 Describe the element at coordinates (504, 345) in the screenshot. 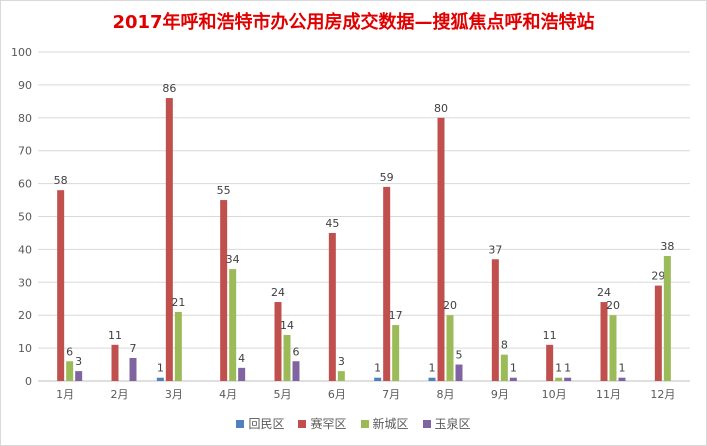

I see `data-label: 8` at that location.